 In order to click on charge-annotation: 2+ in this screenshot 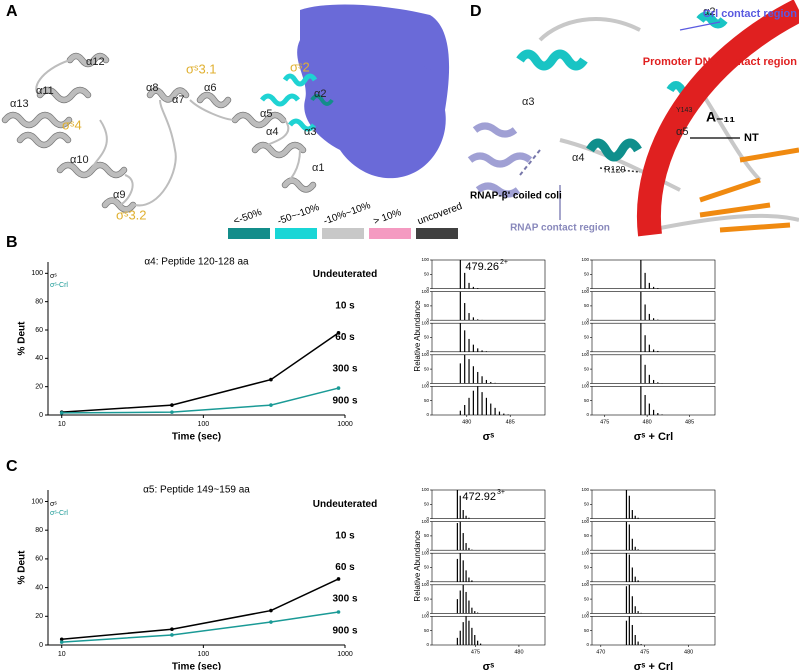, I will do `click(504, 262)`.